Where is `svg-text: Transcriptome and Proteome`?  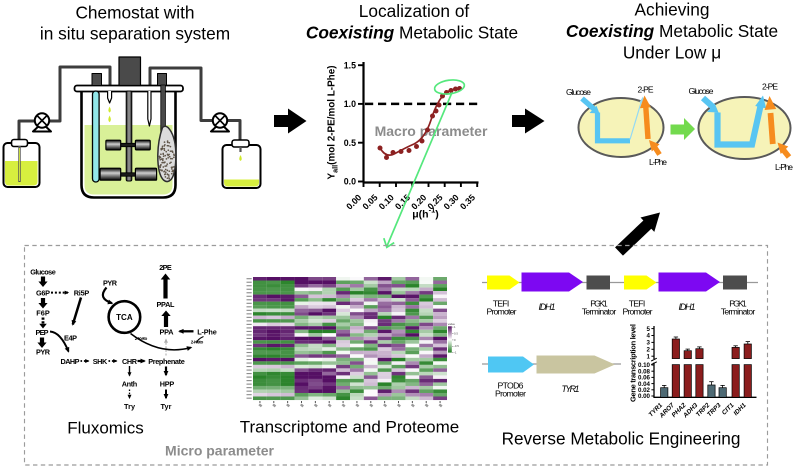 svg-text: Transcriptome and Proteome is located at coordinates (350, 427).